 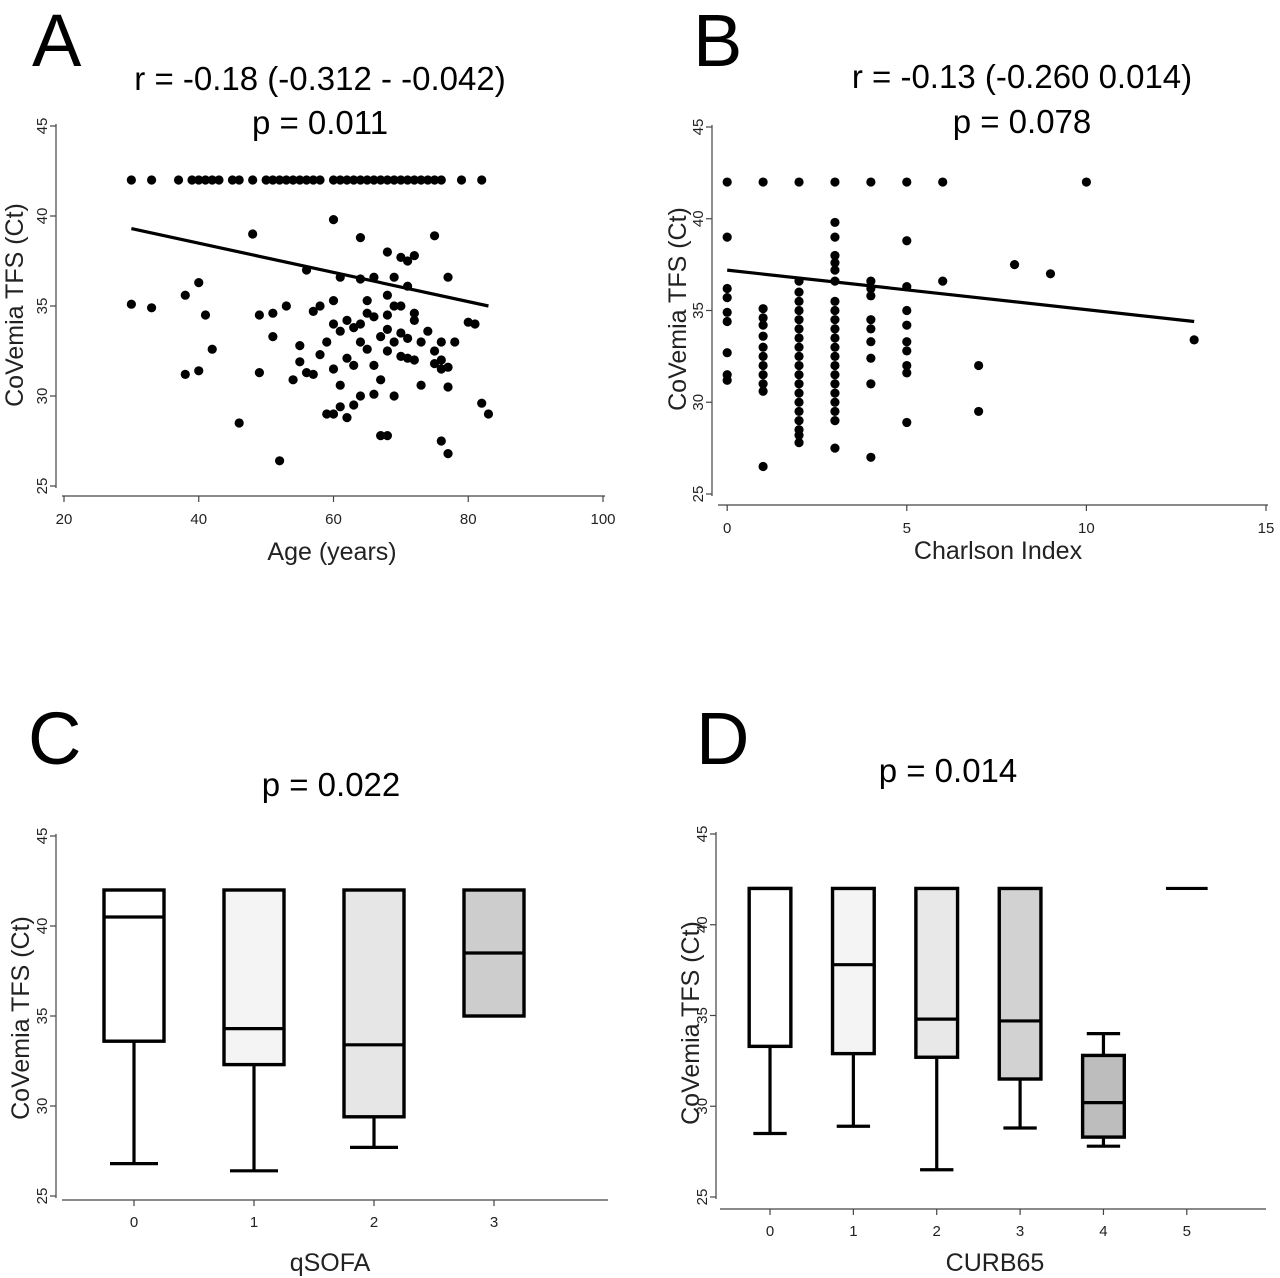 I want to click on box-body, so click(x=853, y=971).